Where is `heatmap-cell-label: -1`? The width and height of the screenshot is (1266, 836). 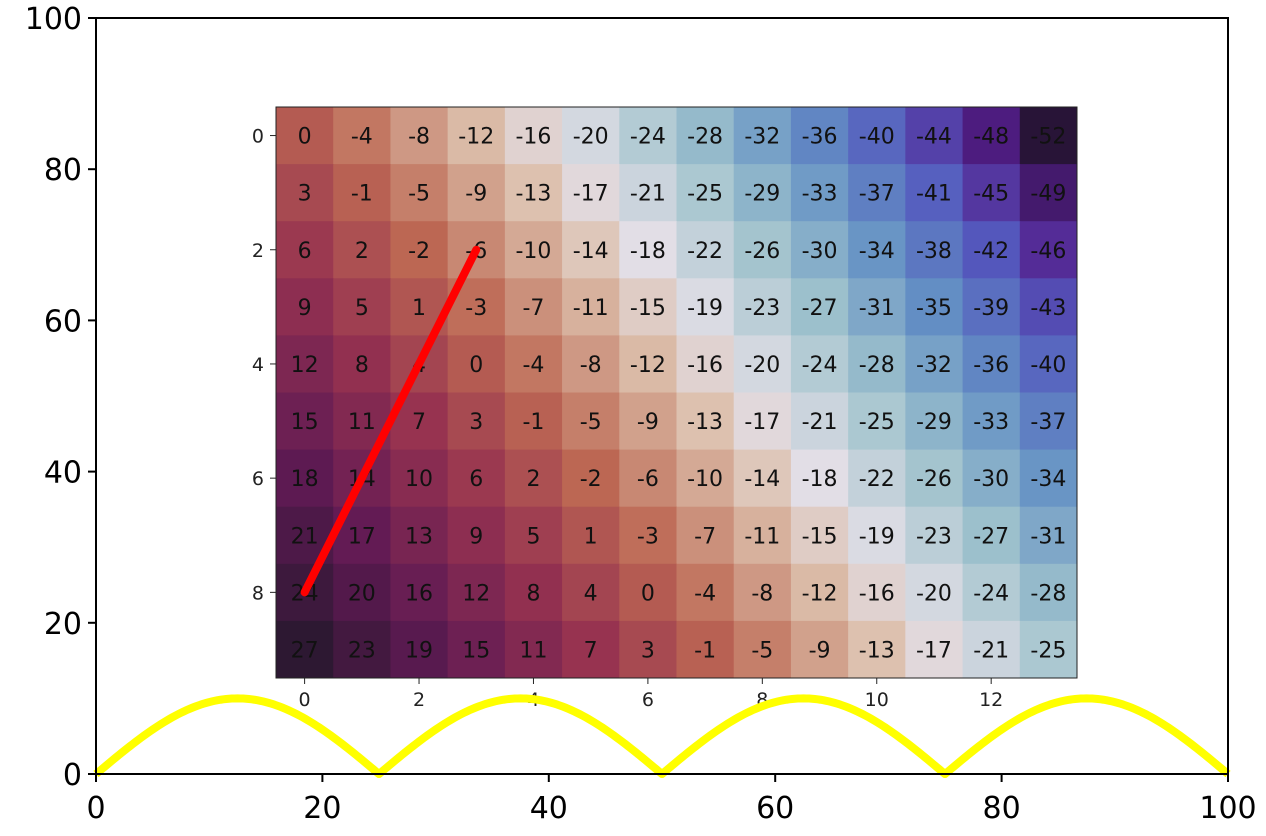
heatmap-cell-label: -1 is located at coordinates (705, 650).